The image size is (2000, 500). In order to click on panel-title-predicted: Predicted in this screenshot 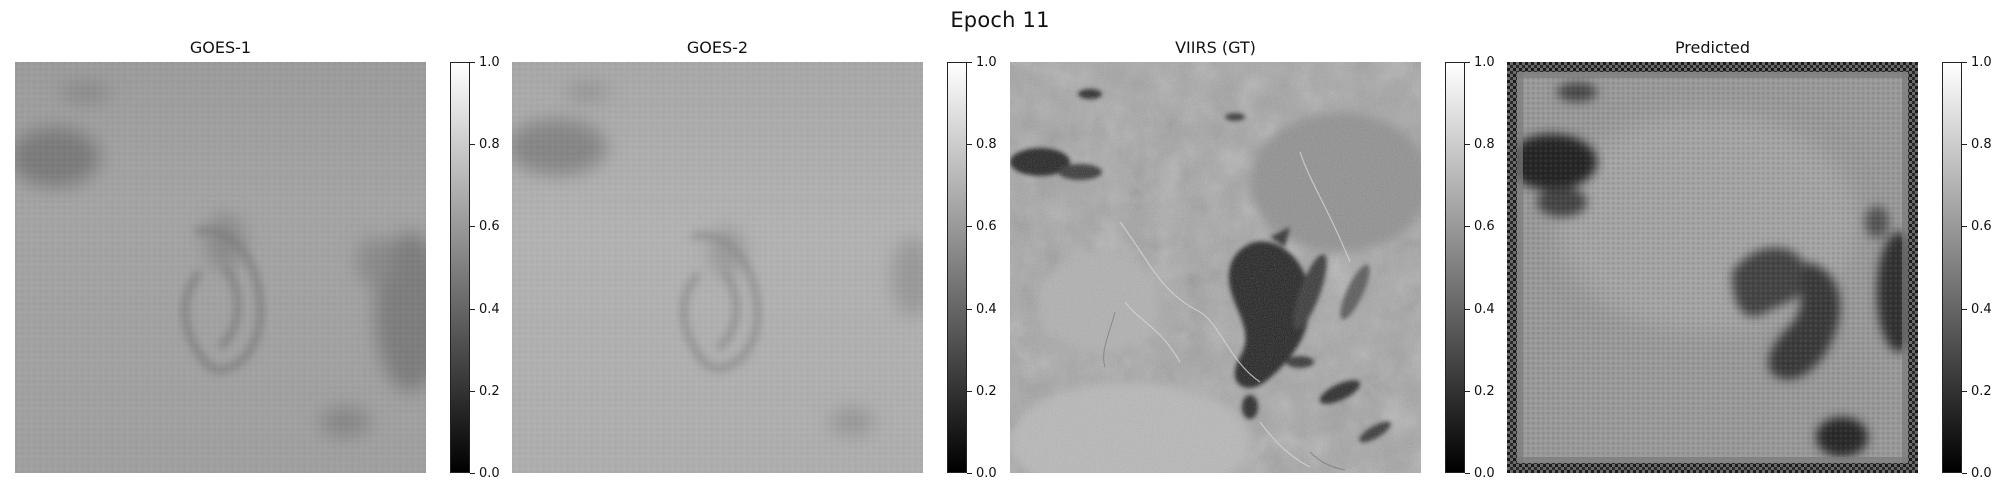, I will do `click(1712, 47)`.